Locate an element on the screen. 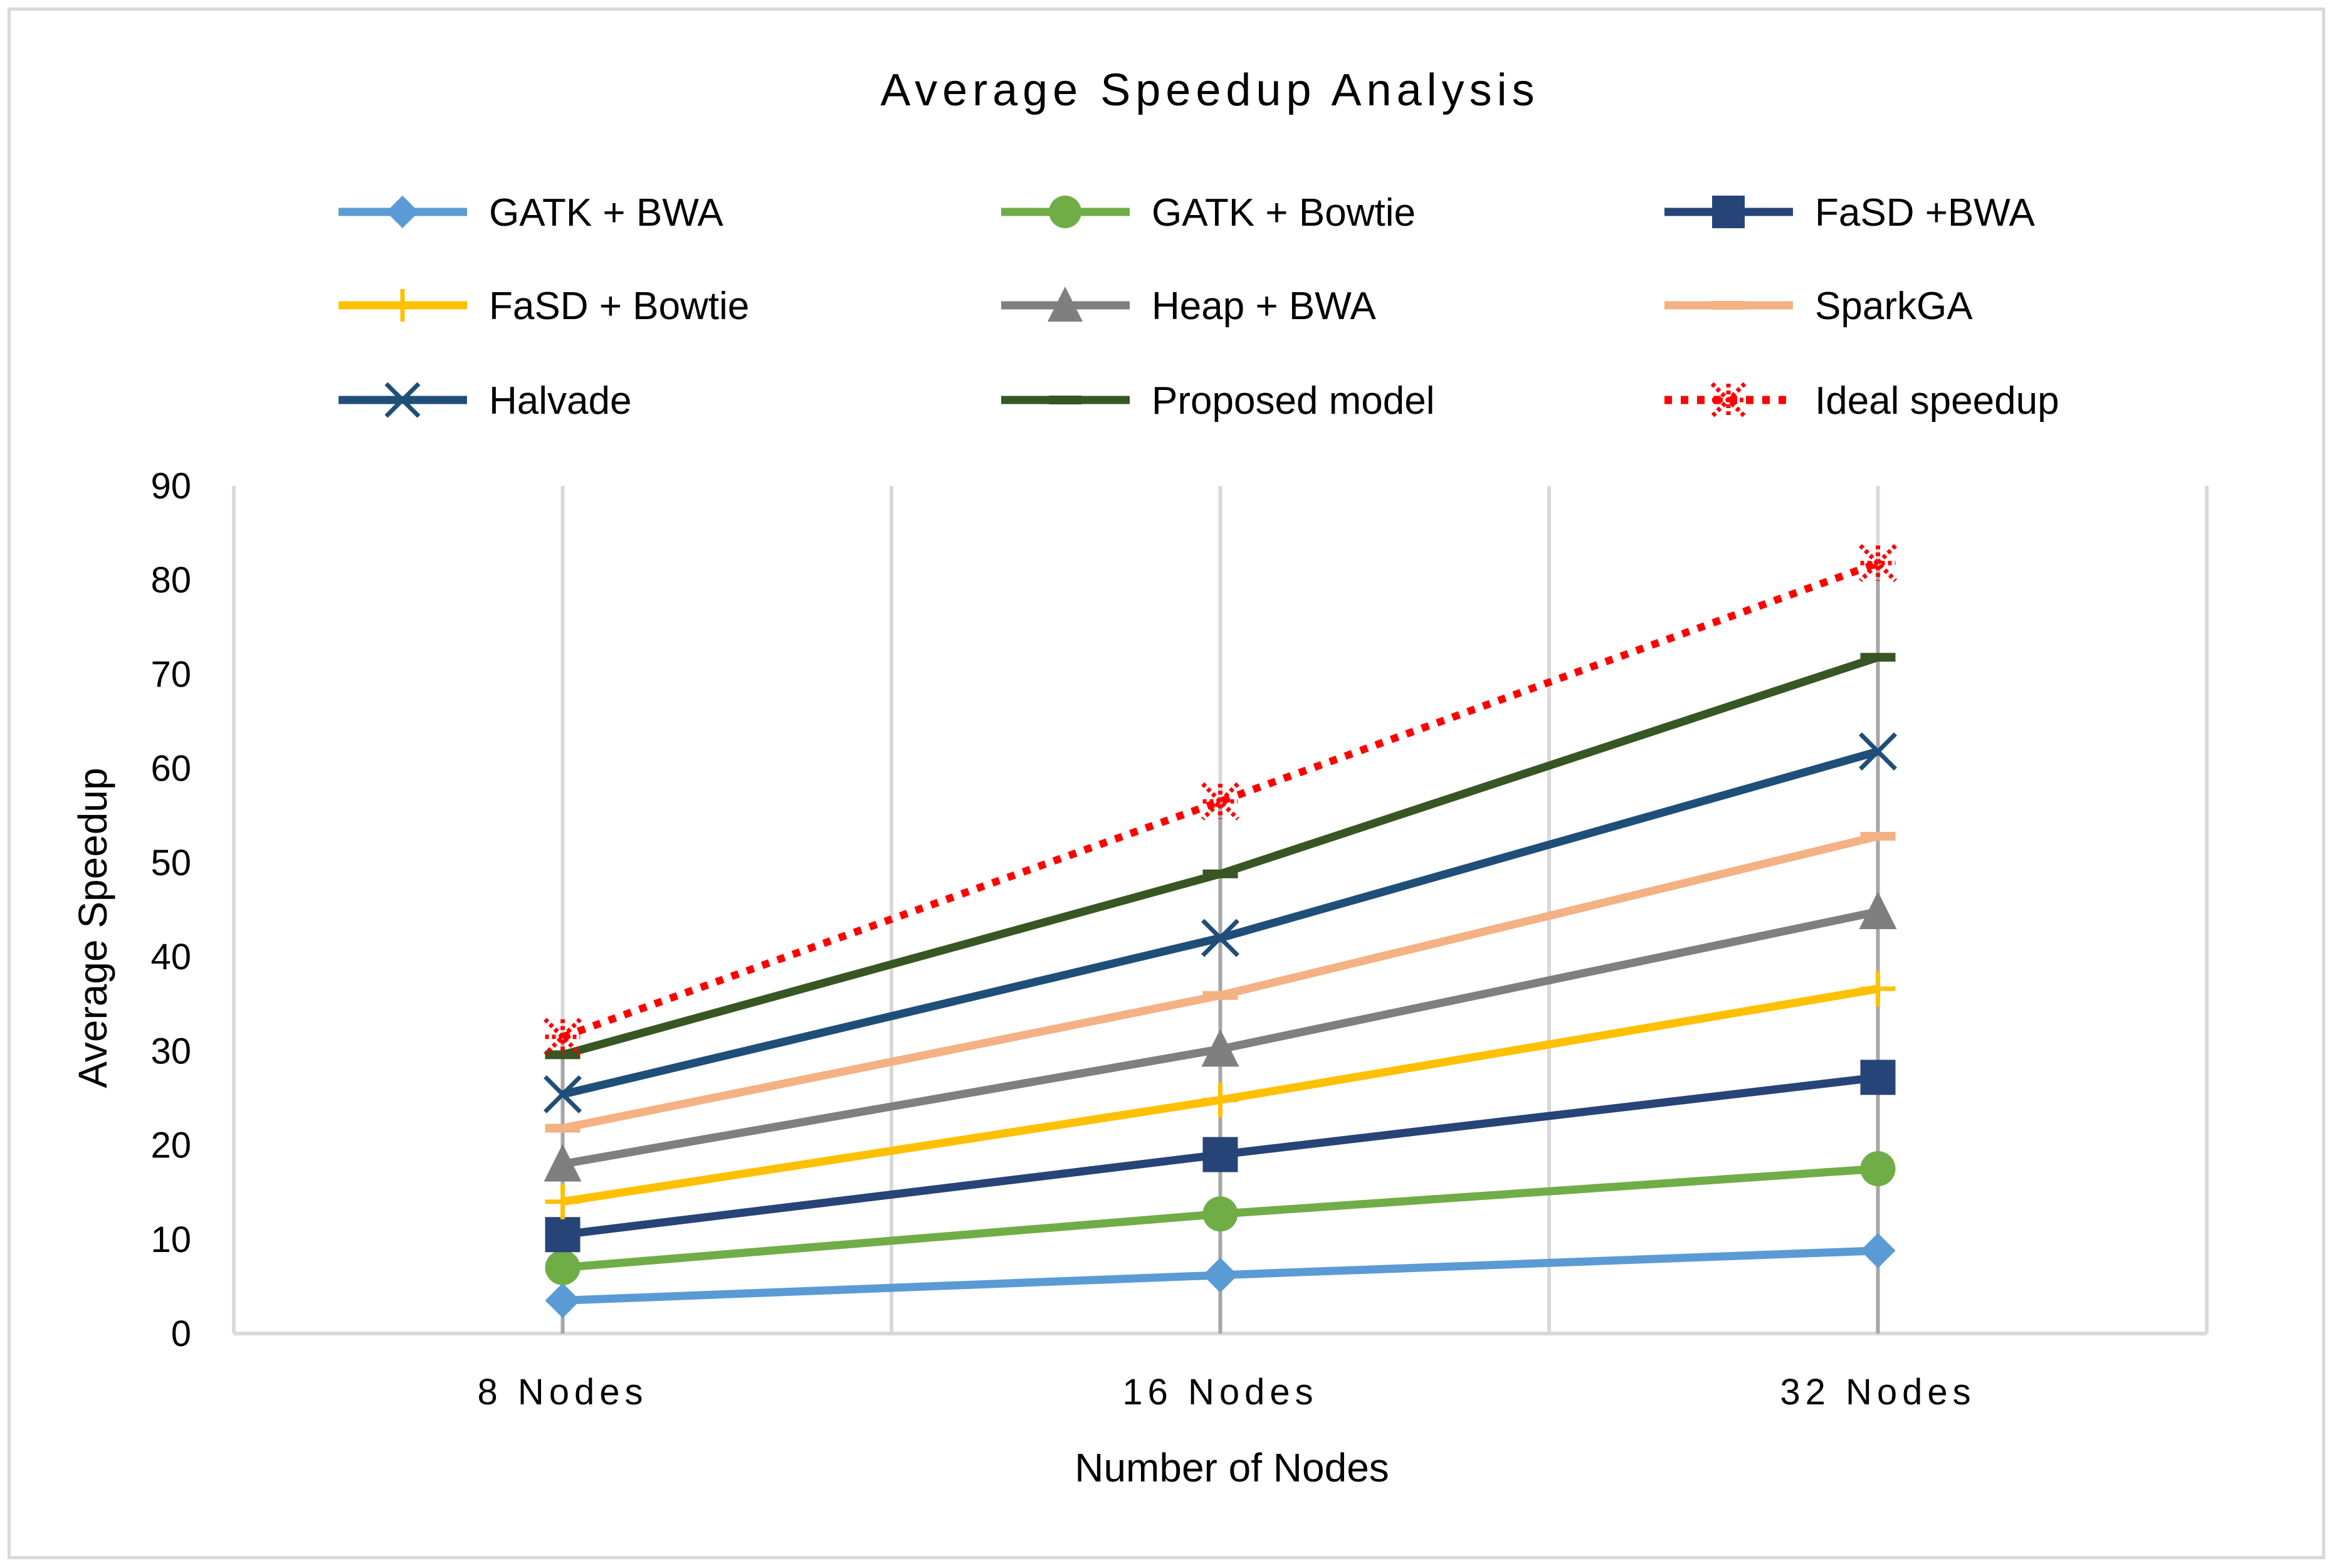 The width and height of the screenshot is (2334, 1568). legend-entry: Halvade is located at coordinates (485, 401).